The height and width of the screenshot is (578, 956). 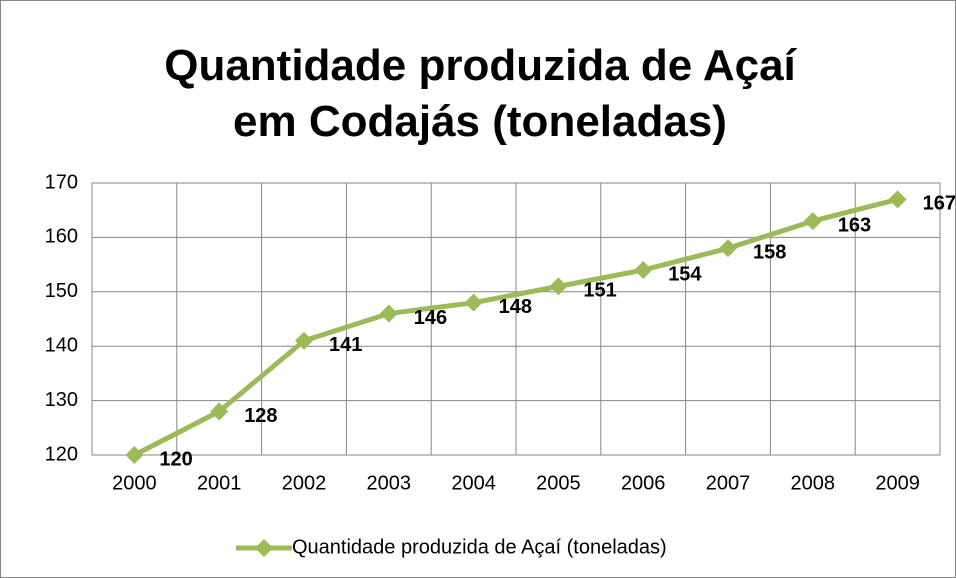 What do you see at coordinates (61, 182) in the screenshot?
I see `y-tick-label: 170` at bounding box center [61, 182].